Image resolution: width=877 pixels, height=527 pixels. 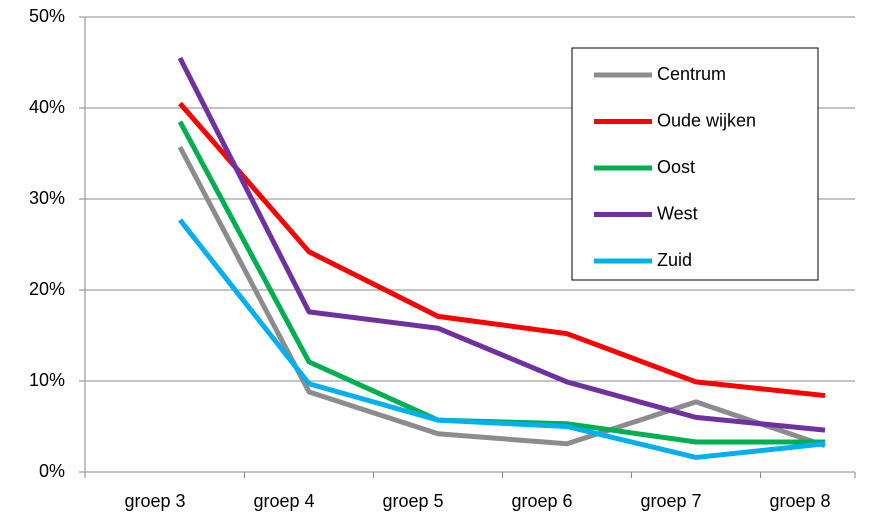 What do you see at coordinates (677, 213) in the screenshot?
I see `legend-label: West` at bounding box center [677, 213].